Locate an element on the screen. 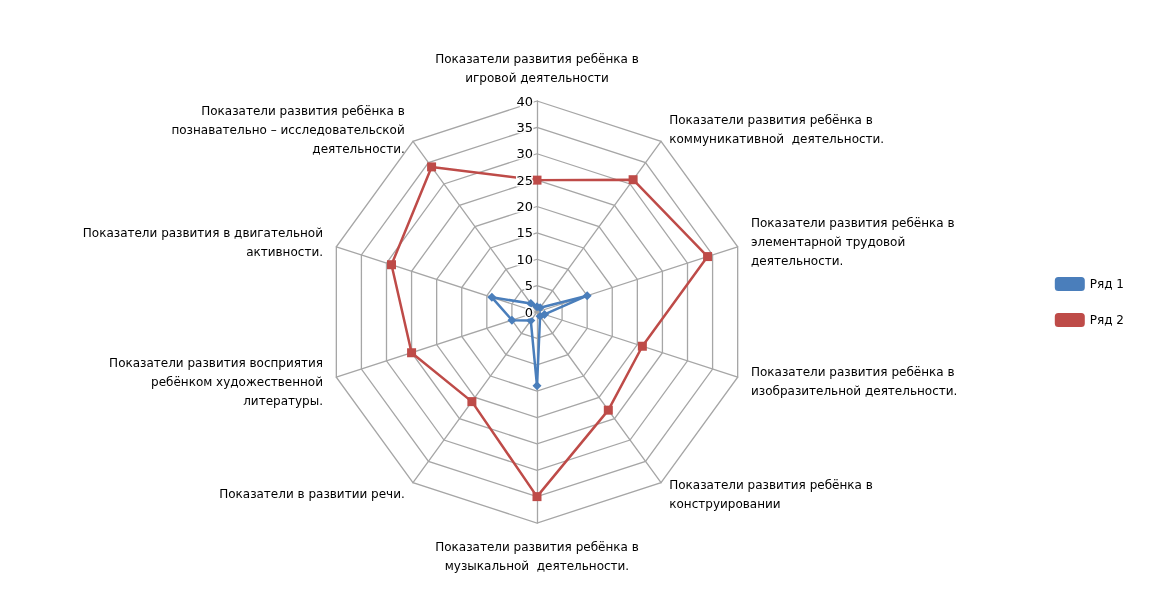 Image resolution: width=1149 pixels, height=604 pixels. spoke-label: Показатели развития ребёнка в музыкальной деятельности. is located at coordinates (537, 556).